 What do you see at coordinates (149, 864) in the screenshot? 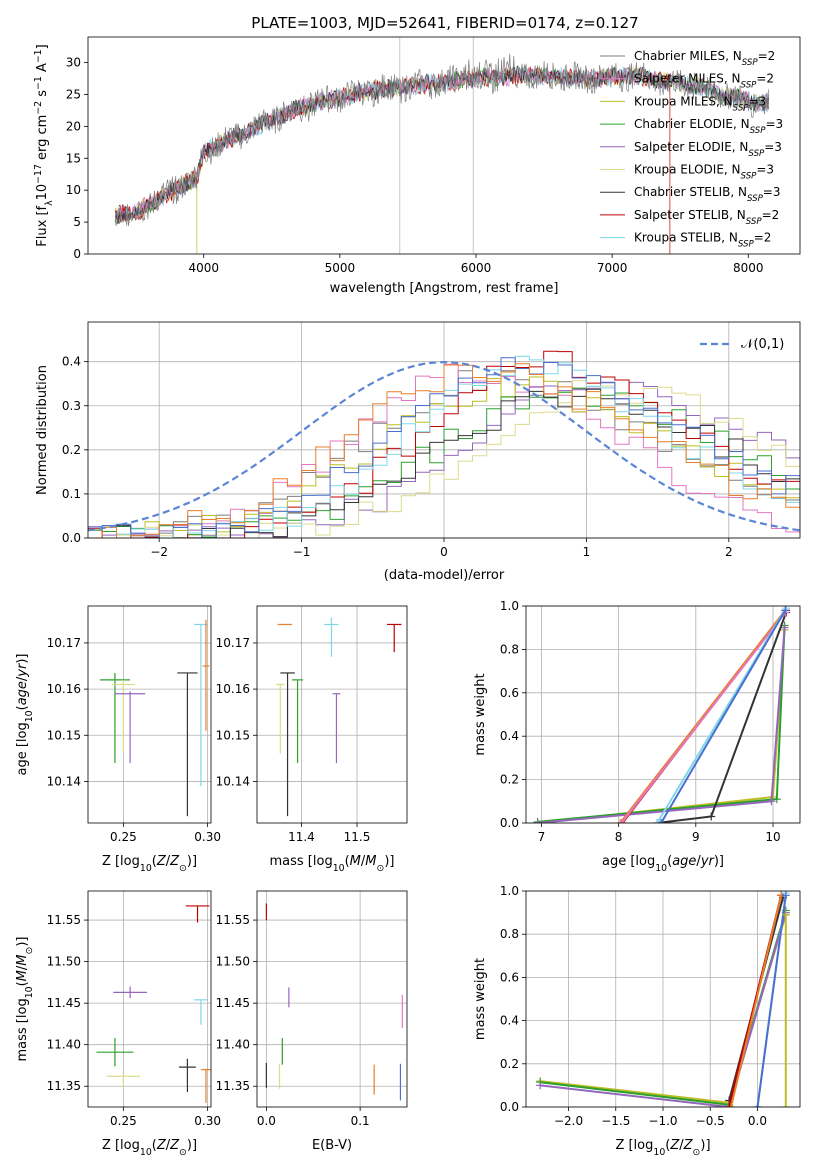
I see `x-axis-label: Z [log10(Z/Z⊙)]` at bounding box center [149, 864].